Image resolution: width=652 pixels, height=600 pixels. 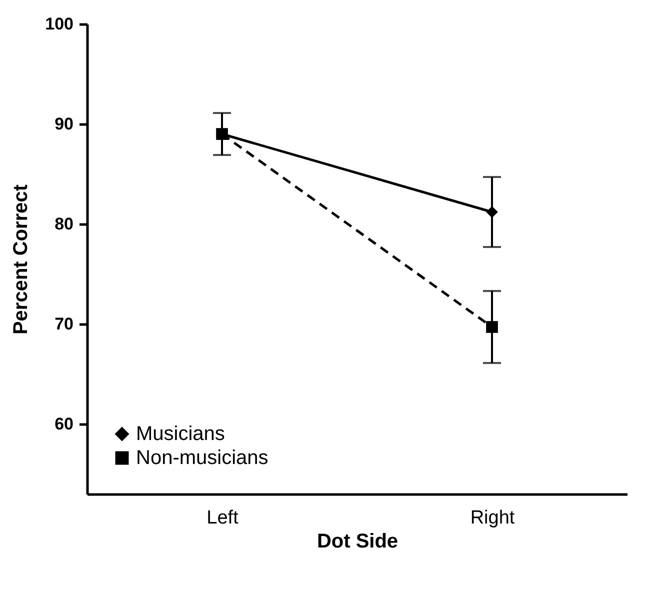 I want to click on y-tick-label: 70, so click(x=64, y=324).